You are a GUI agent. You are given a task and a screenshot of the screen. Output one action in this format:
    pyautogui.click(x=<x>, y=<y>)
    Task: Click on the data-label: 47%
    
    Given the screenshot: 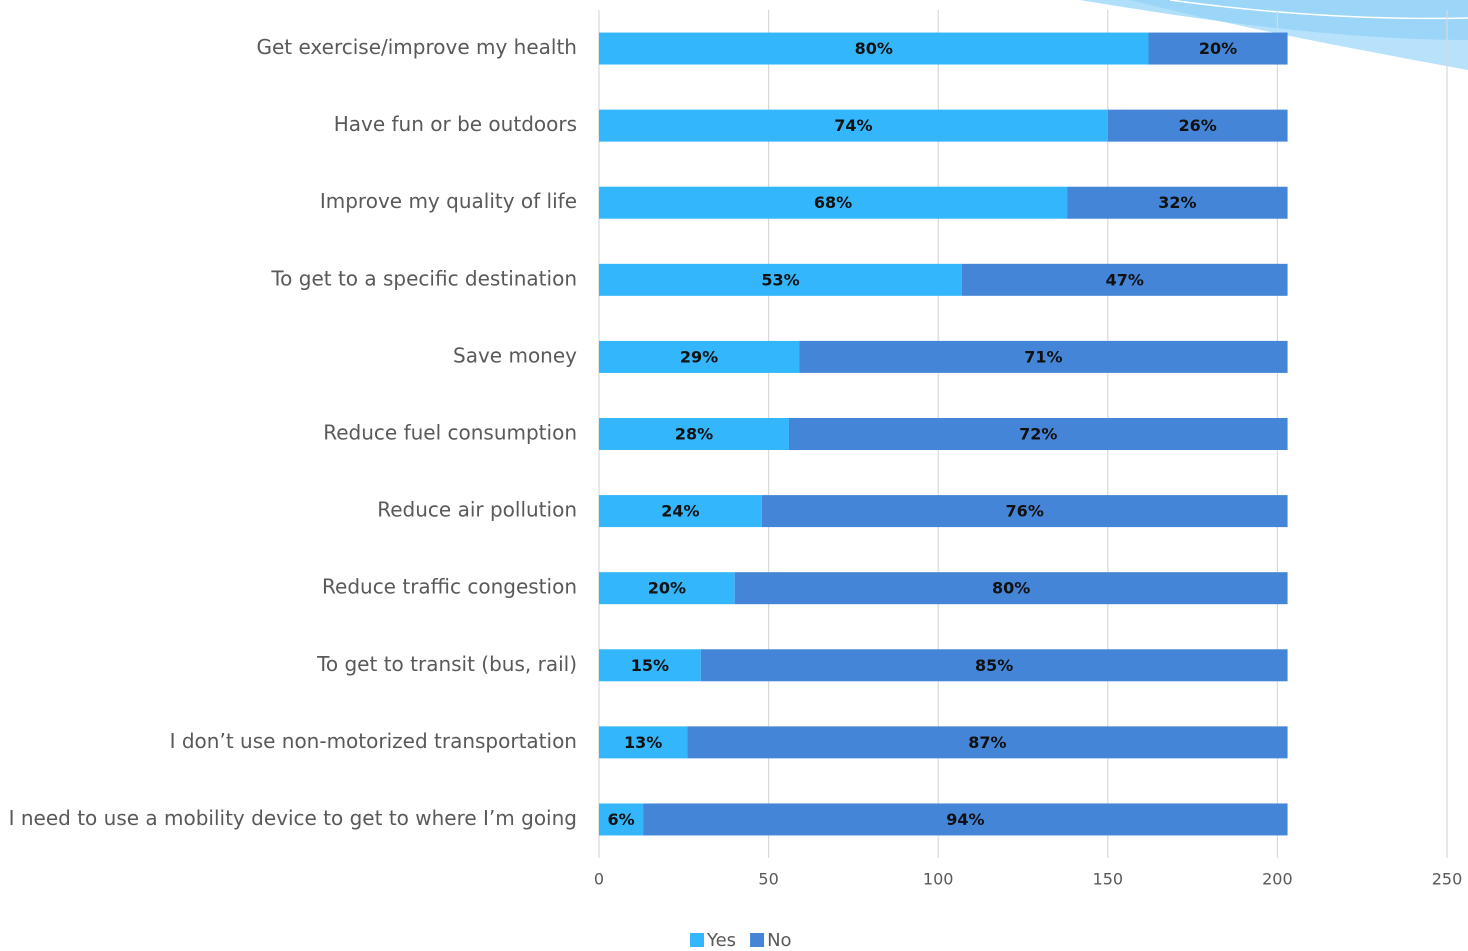 What is the action you would take?
    pyautogui.click(x=1125, y=279)
    